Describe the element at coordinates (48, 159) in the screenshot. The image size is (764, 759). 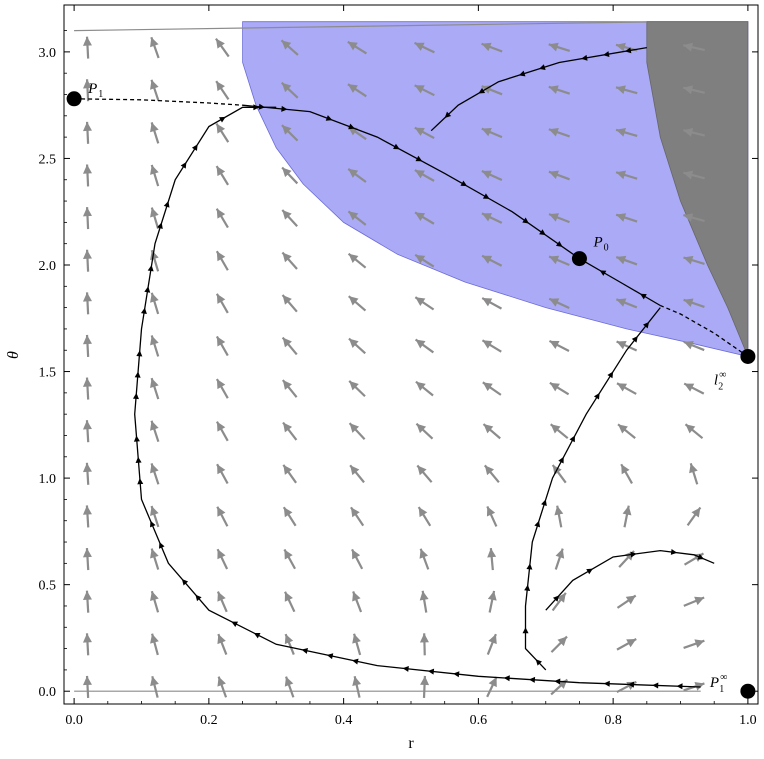
I see `y-tick-label: 2.5` at that location.